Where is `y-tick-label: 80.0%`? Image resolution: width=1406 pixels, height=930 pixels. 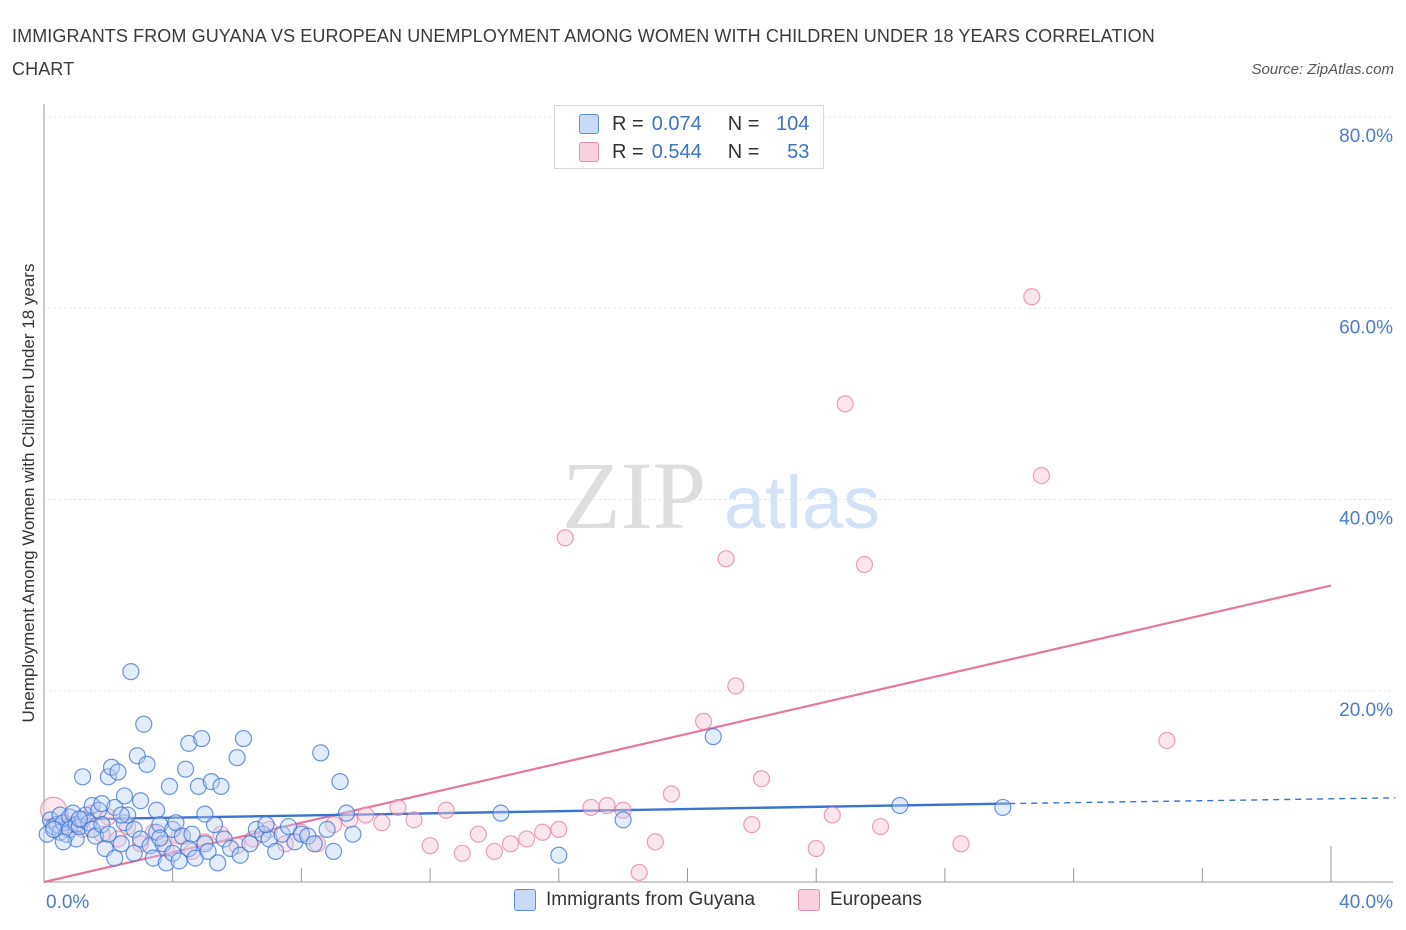
y-tick-label: 80.0% is located at coordinates (1366, 136).